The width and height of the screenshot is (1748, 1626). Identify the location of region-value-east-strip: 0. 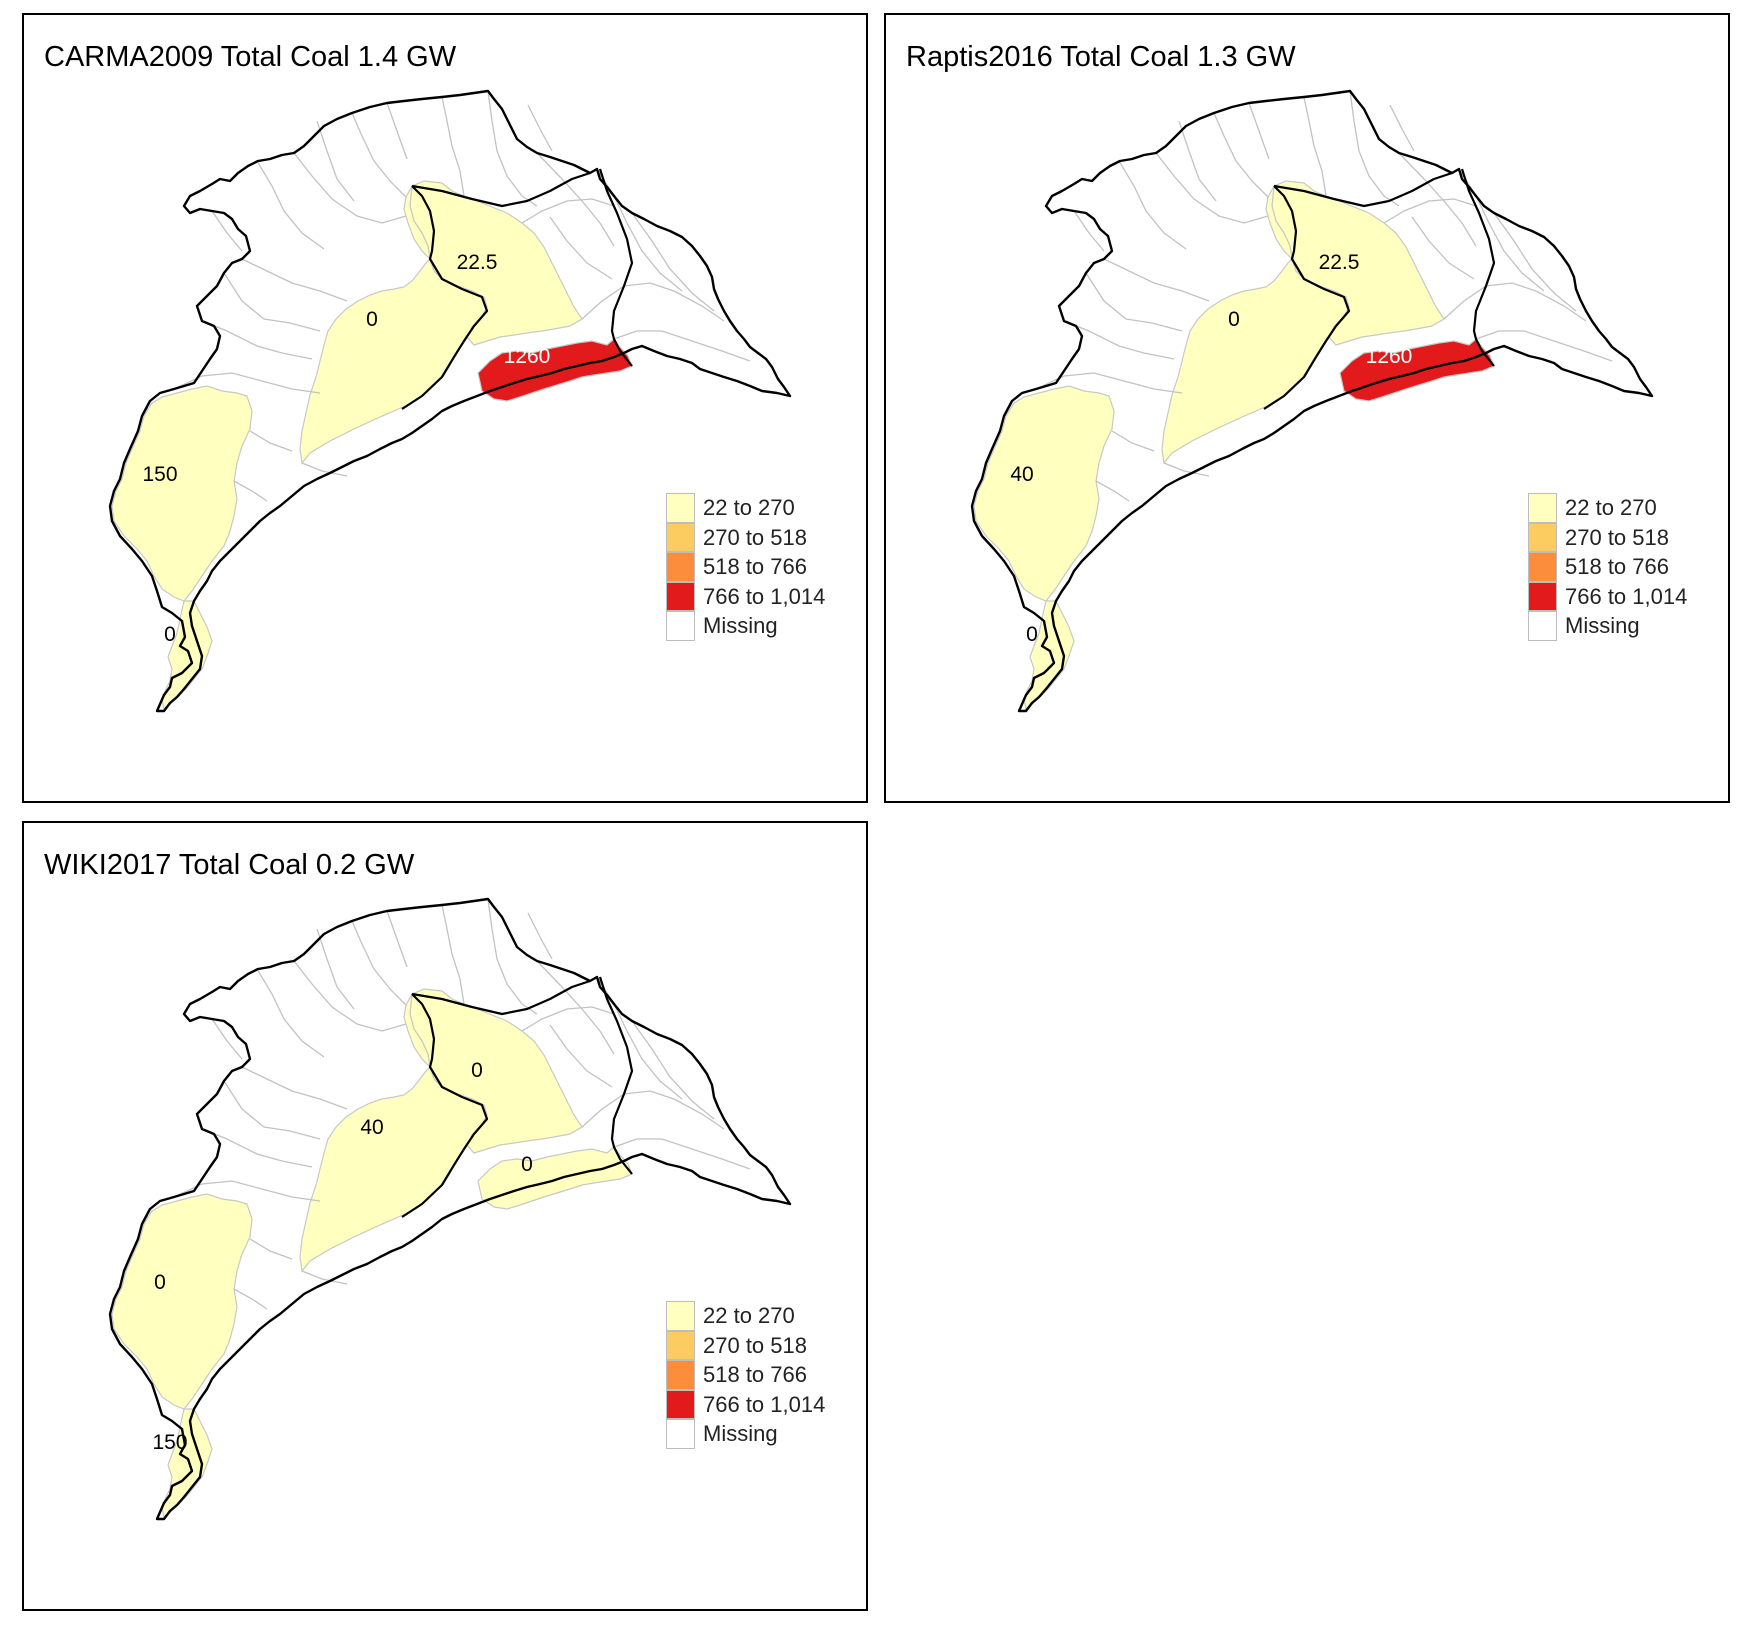
(527, 1164).